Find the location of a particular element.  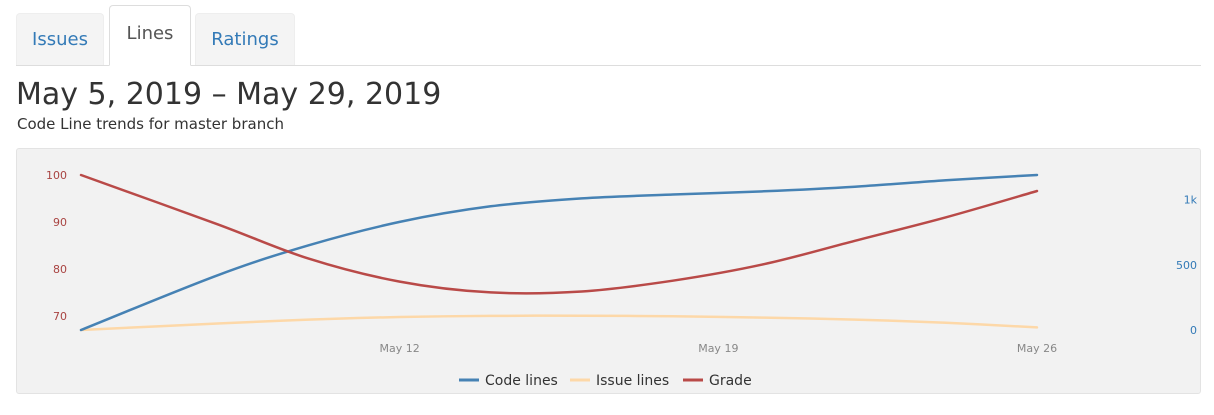

x-axis: May 12 May 19 May 26 is located at coordinates (719, 348).